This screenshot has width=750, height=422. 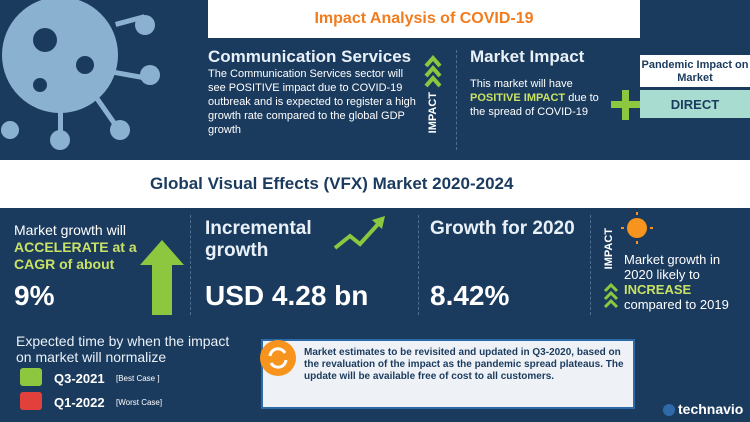 I want to click on metric-value: USD 4.28 bn, so click(x=287, y=295).